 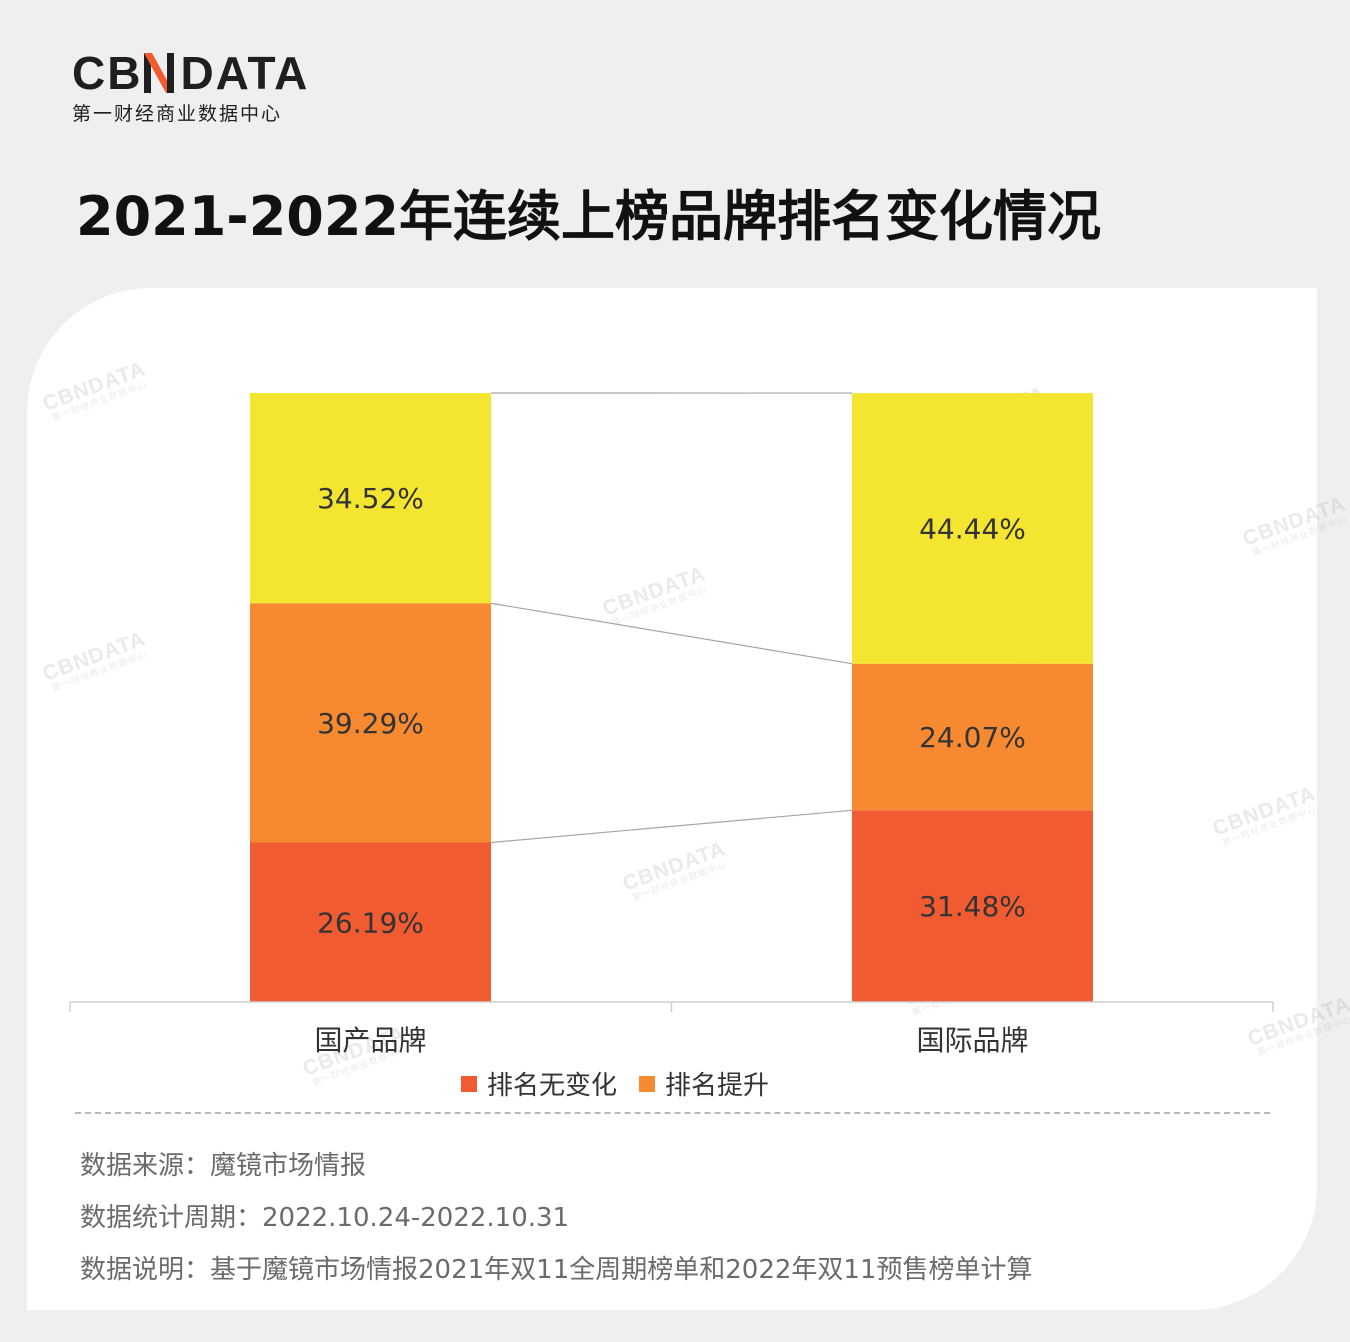 I want to click on note-period: 数据统计周期：2022.10.24-2022.10.31, so click(x=325, y=1218).